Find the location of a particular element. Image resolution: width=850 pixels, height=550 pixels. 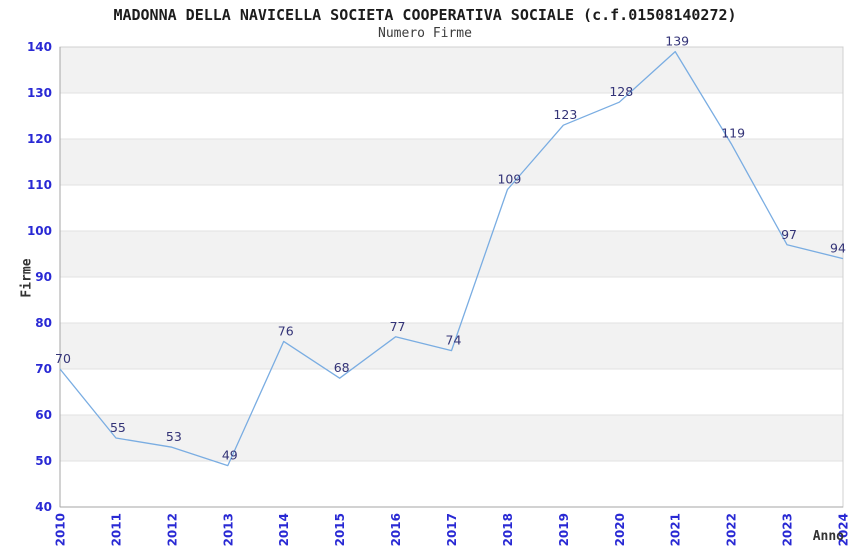

data-point-label: 74 is located at coordinates (454, 340).